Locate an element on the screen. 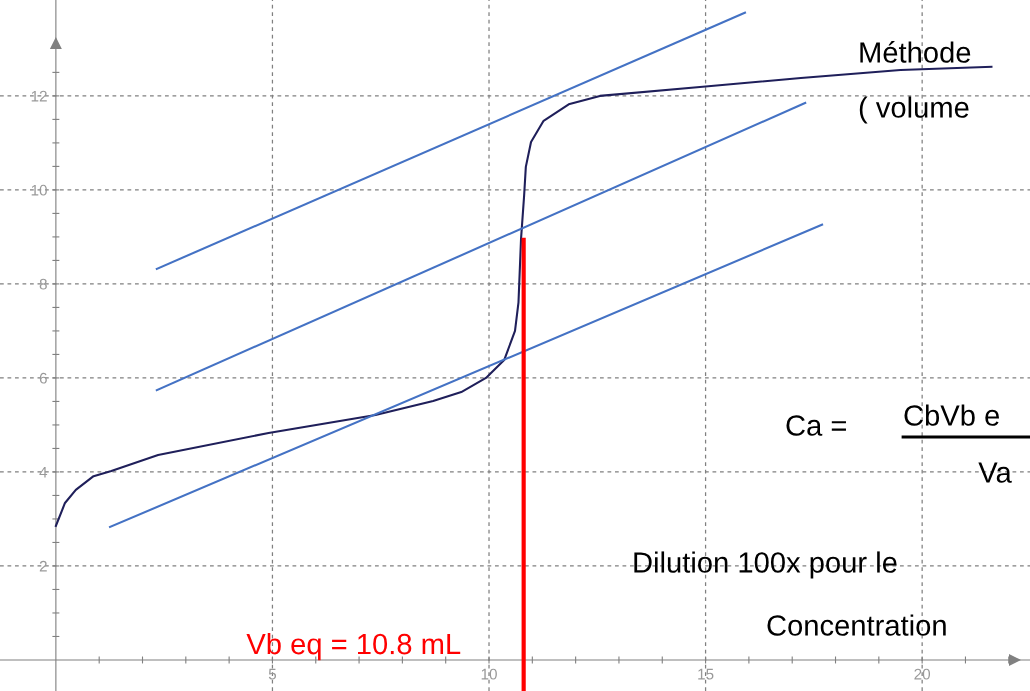  y-tick-label: 12 is located at coordinates (39, 96).